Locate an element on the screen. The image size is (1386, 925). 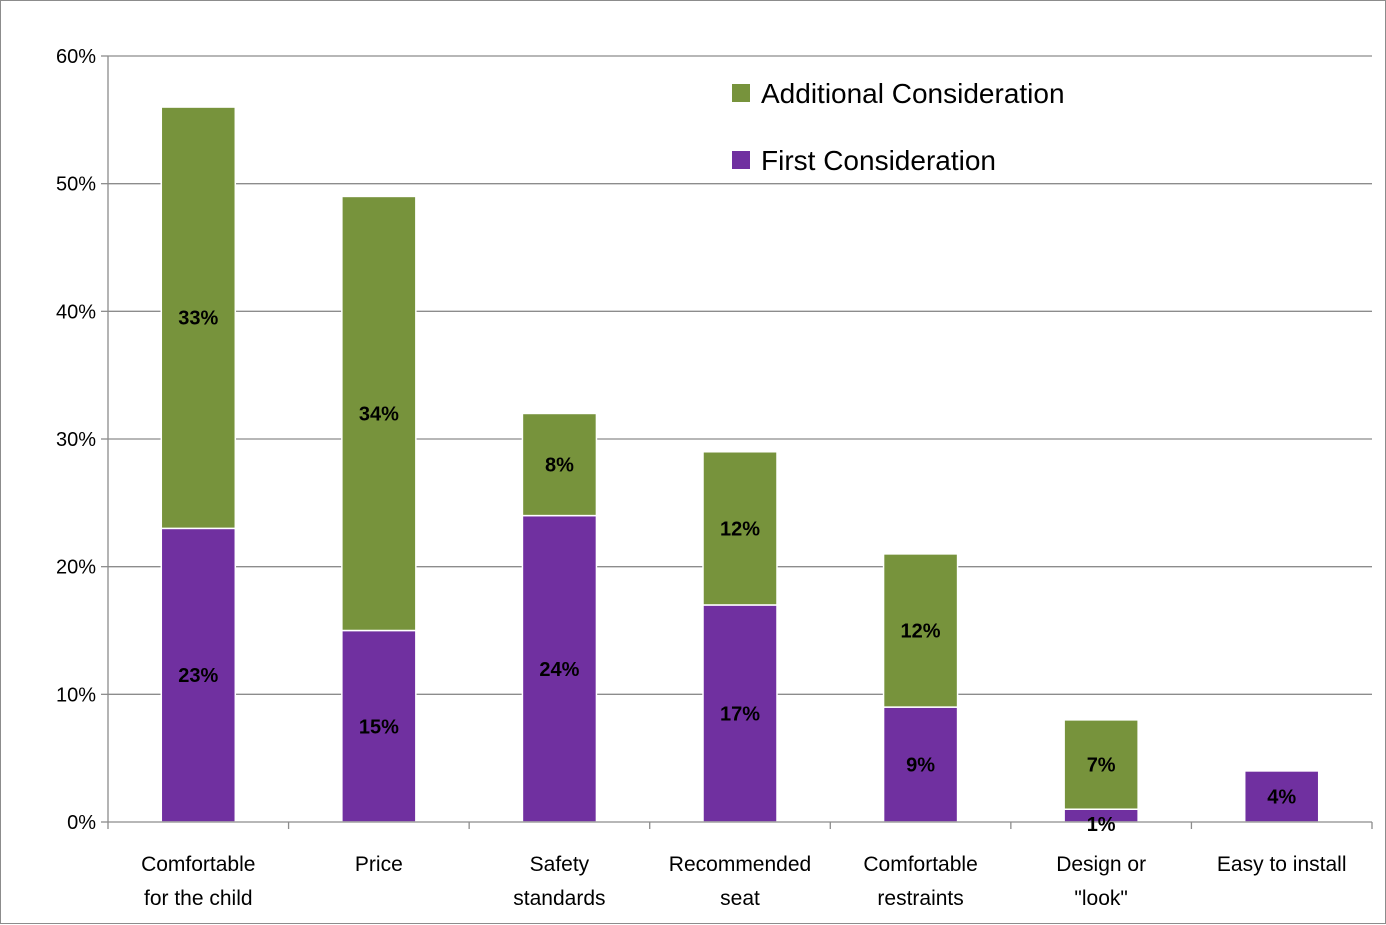
data-label: 33% is located at coordinates (198, 319).